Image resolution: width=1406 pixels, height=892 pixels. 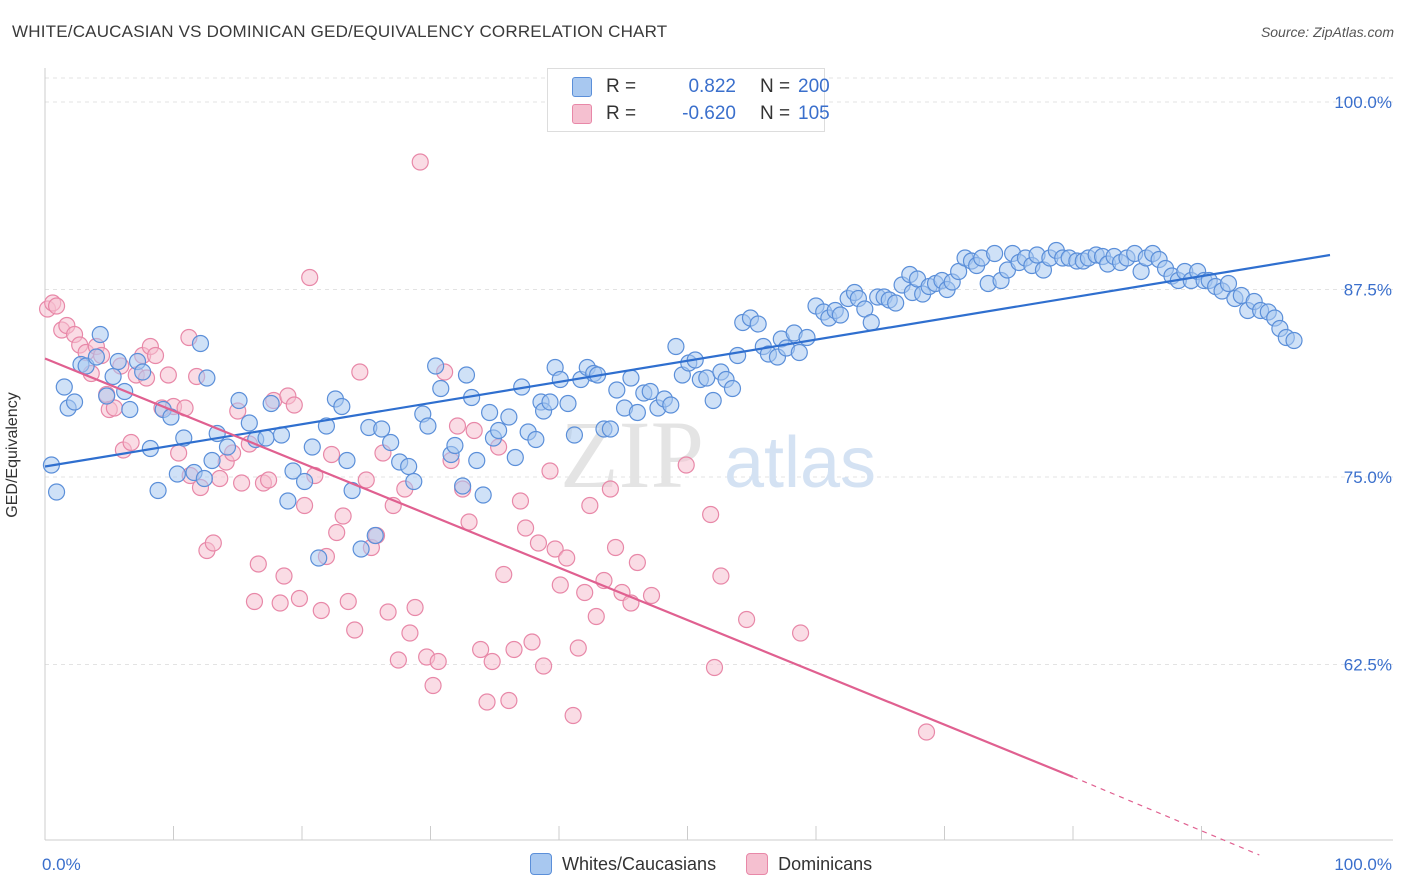 What do you see at coordinates (61, 864) in the screenshot?
I see `x-tick-label-min: 0.0%` at bounding box center [61, 864].